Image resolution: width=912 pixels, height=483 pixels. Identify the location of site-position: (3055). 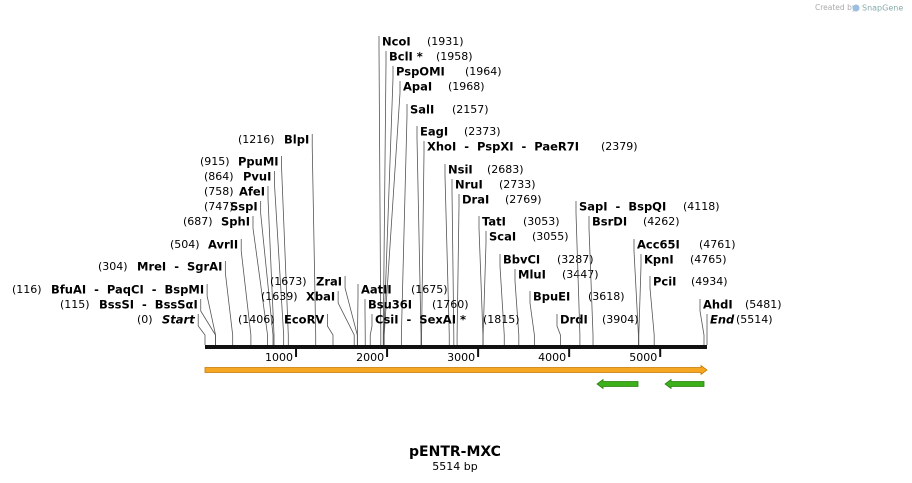
(550, 236).